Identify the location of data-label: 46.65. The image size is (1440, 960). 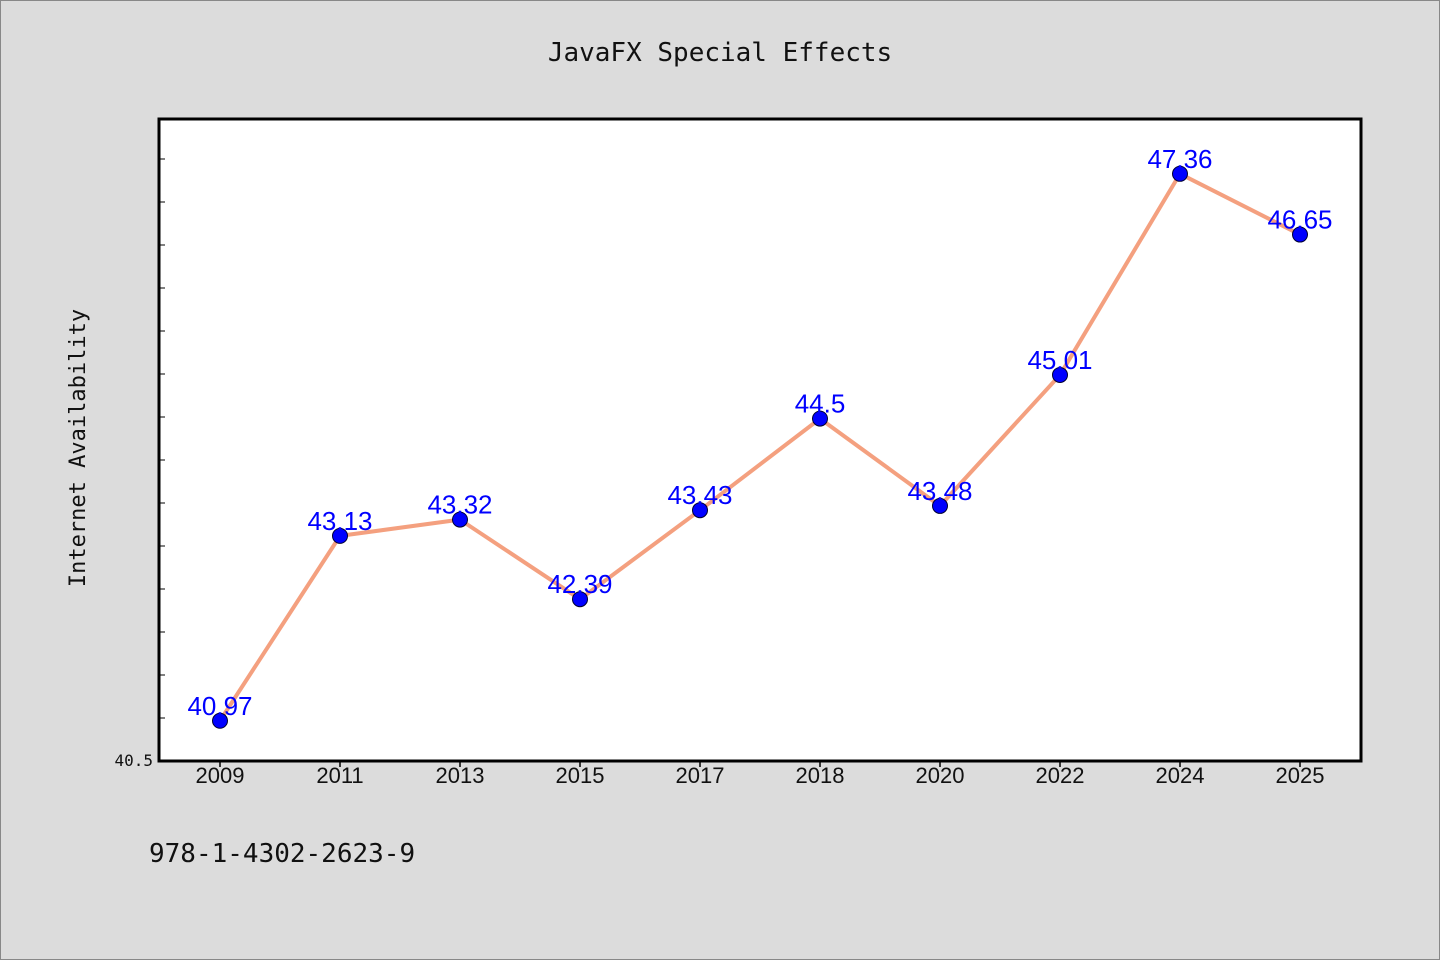
(1299, 220).